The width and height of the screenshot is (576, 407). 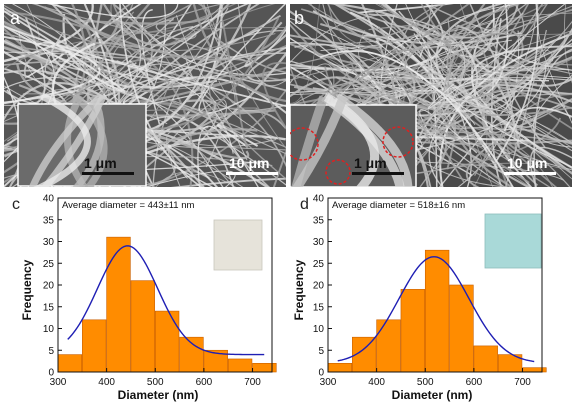 What do you see at coordinates (252, 173) in the screenshot?
I see `scale-bar-a-main` at bounding box center [252, 173].